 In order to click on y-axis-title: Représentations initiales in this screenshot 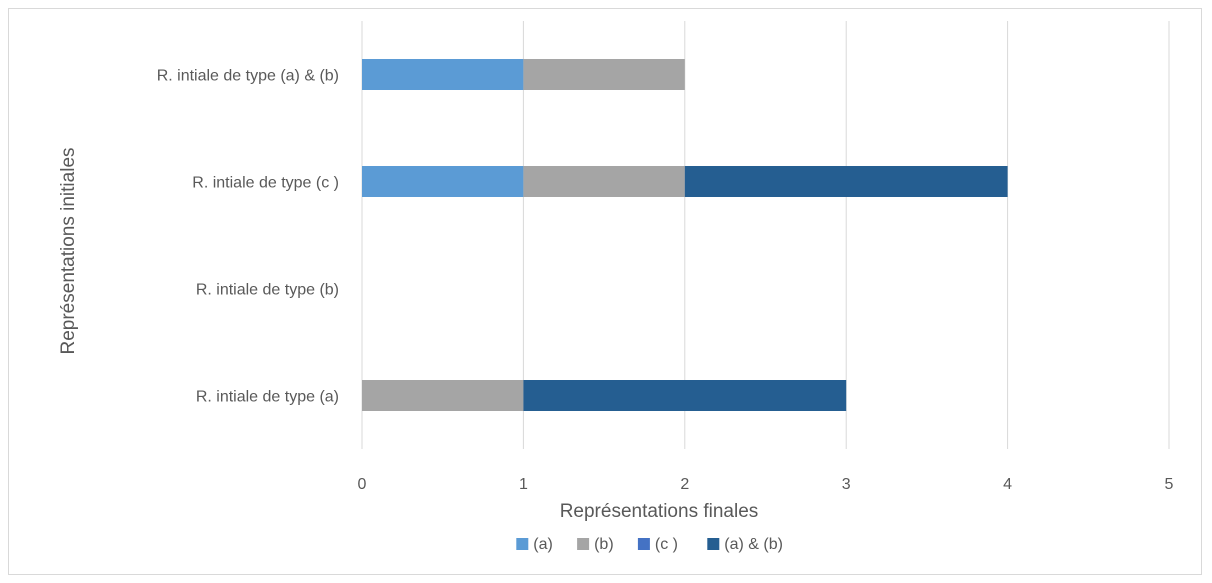, I will do `click(68, 250)`.